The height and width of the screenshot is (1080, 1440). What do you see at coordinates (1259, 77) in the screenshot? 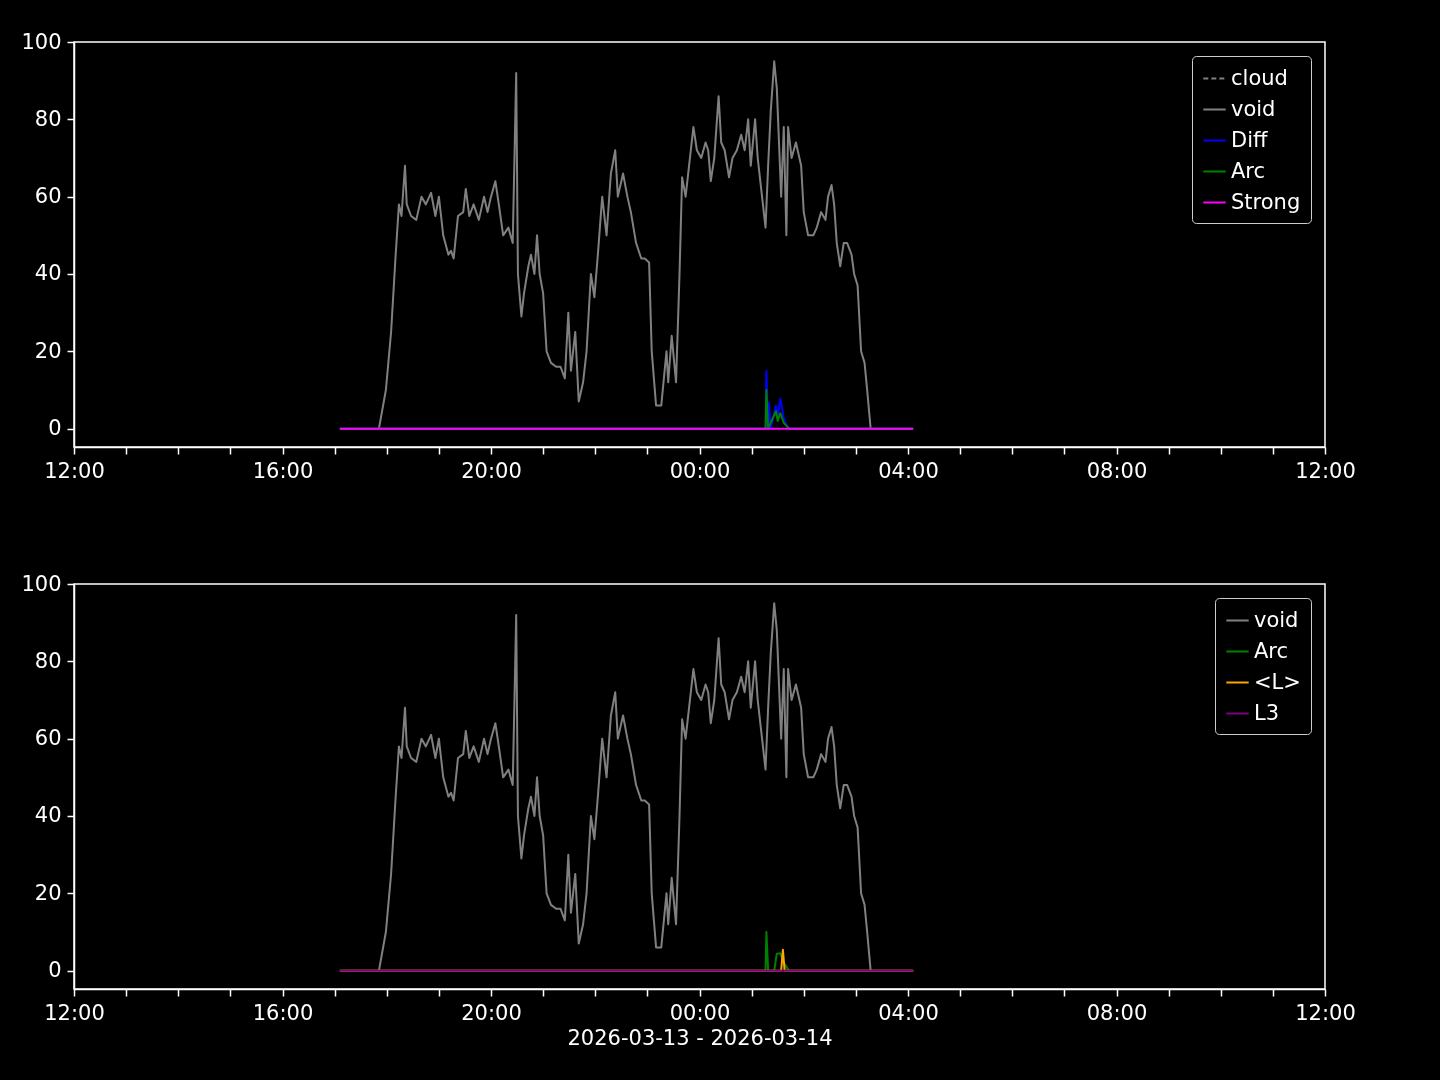
I see `legend-label: cloud` at bounding box center [1259, 77].